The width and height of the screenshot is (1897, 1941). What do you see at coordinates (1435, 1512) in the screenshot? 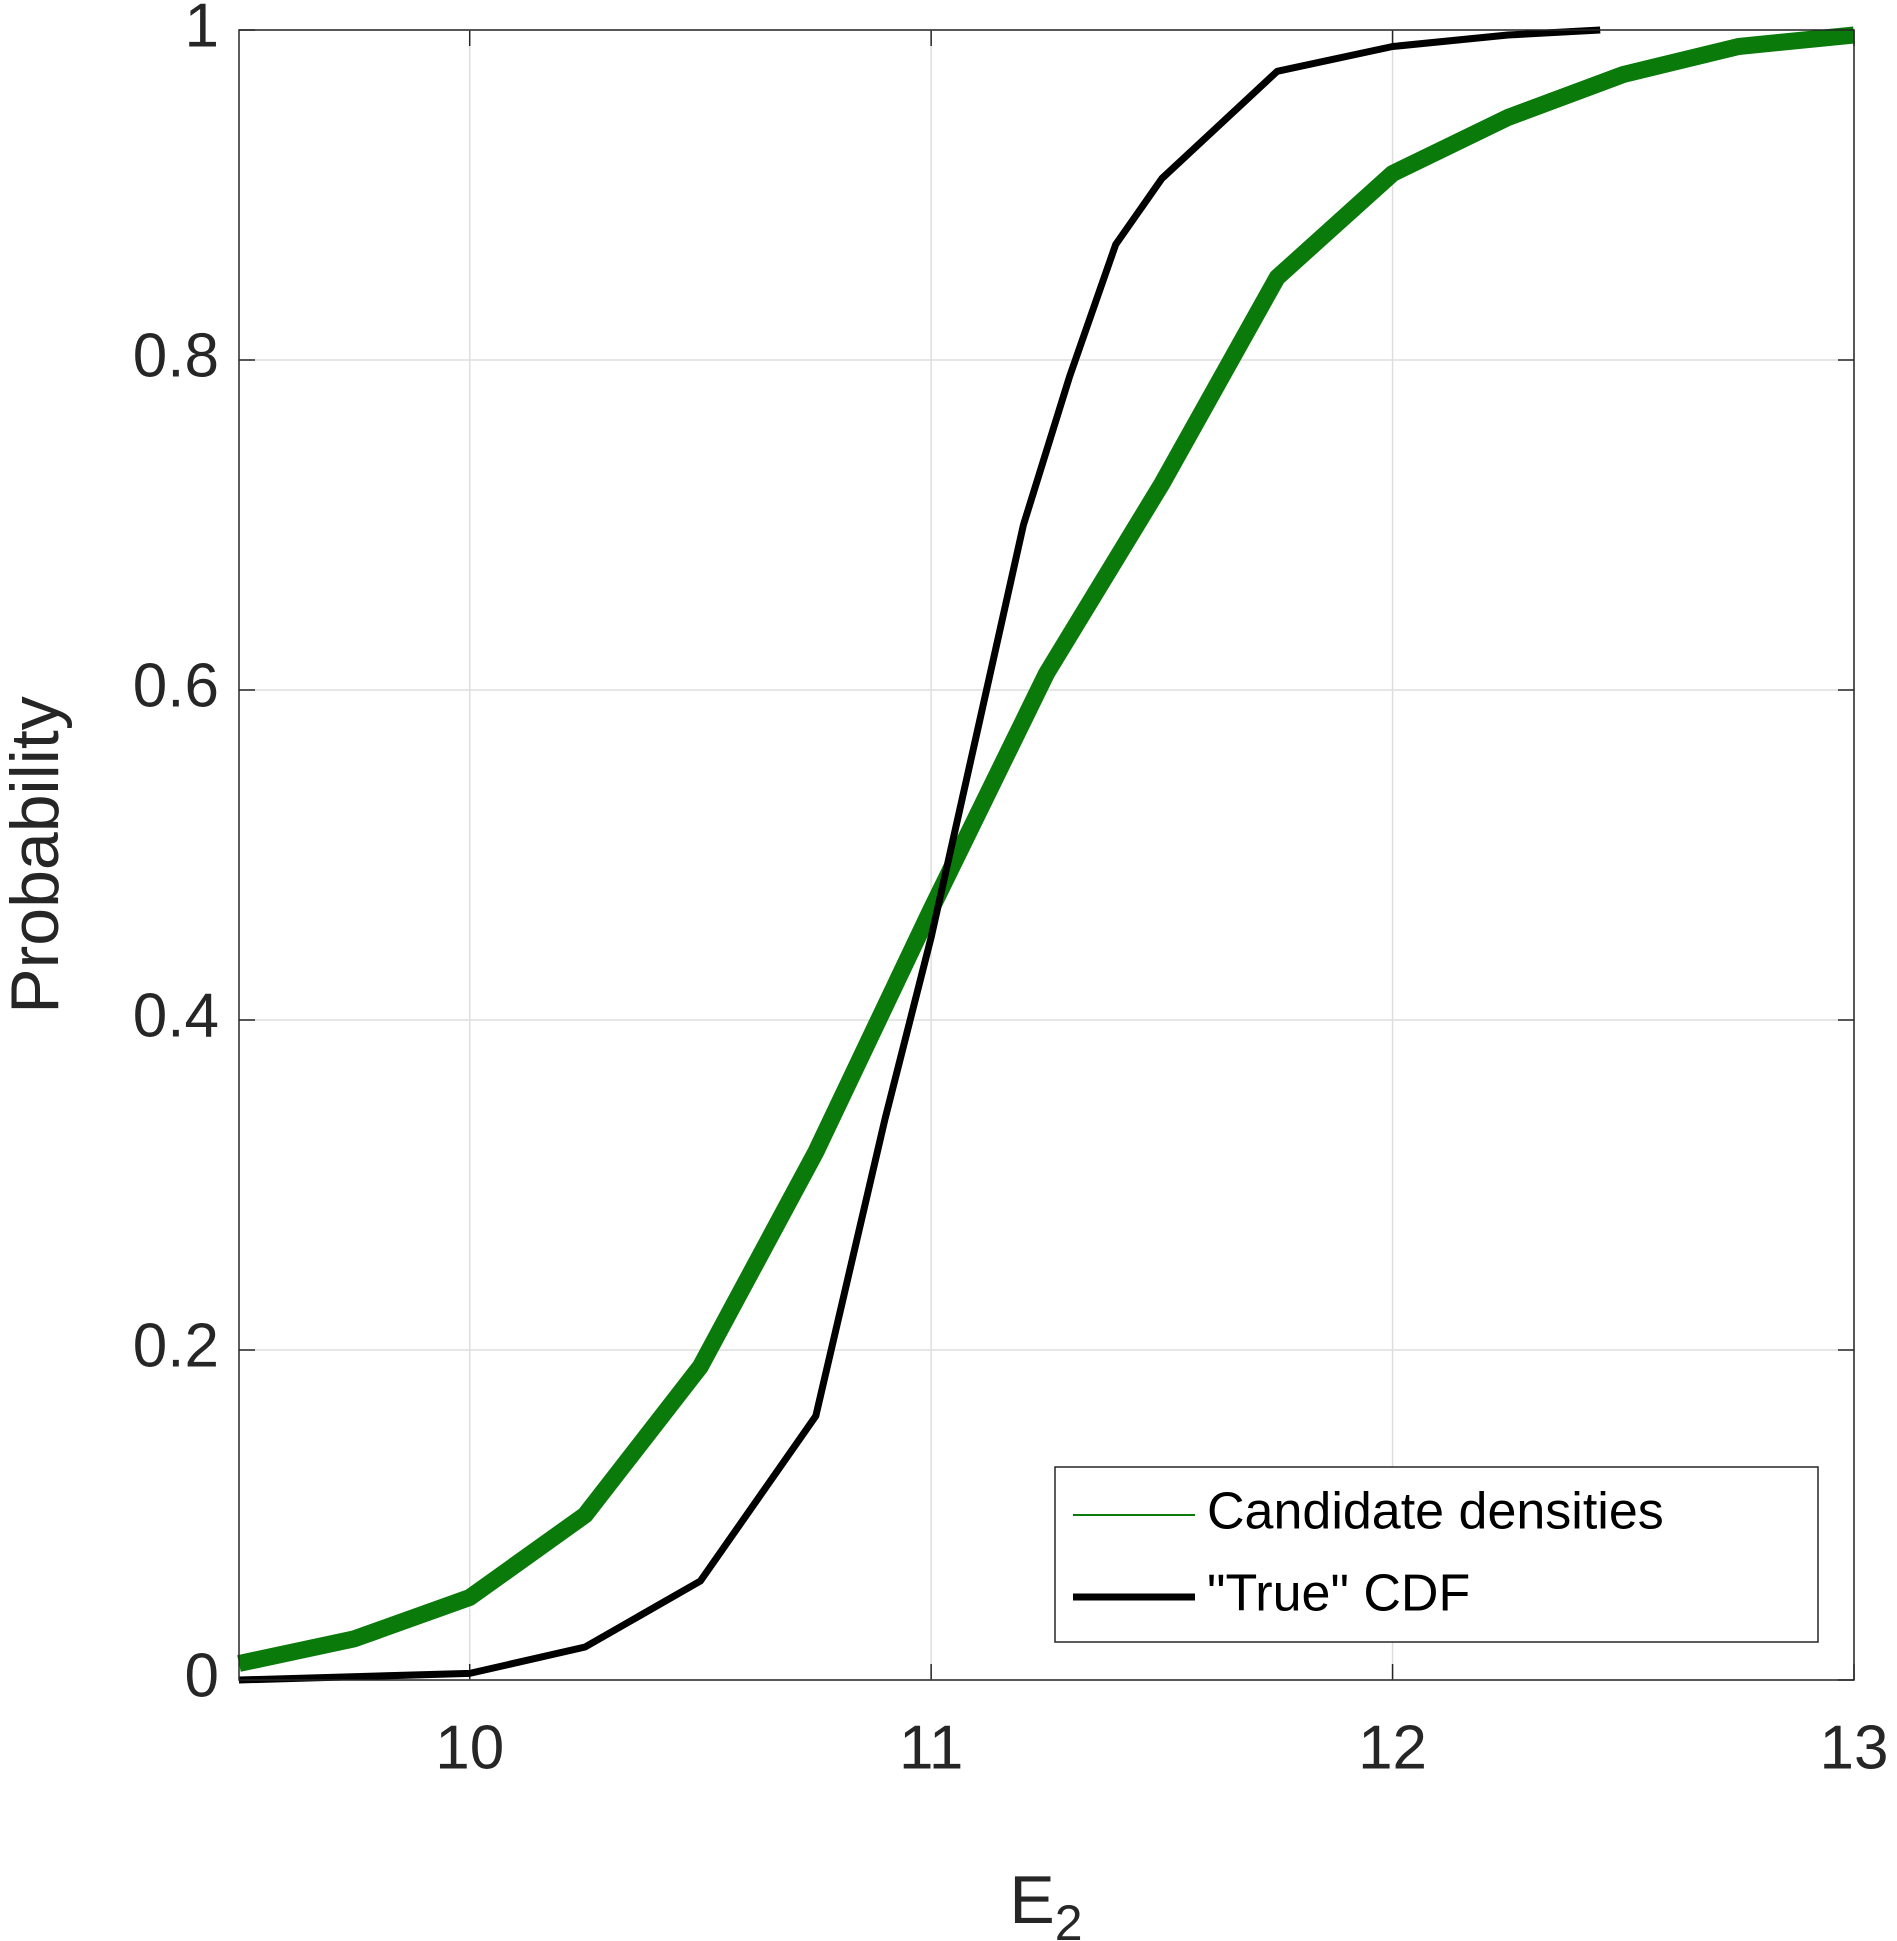
I see `legend-label: Candidate densities` at bounding box center [1435, 1512].